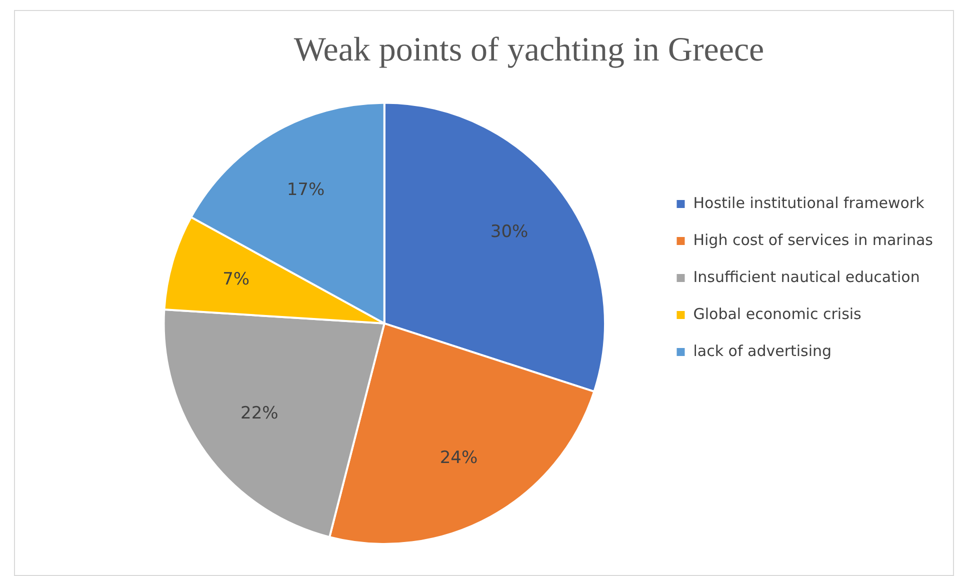  What do you see at coordinates (236, 280) in the screenshot?
I see `data-label: 7%` at bounding box center [236, 280].